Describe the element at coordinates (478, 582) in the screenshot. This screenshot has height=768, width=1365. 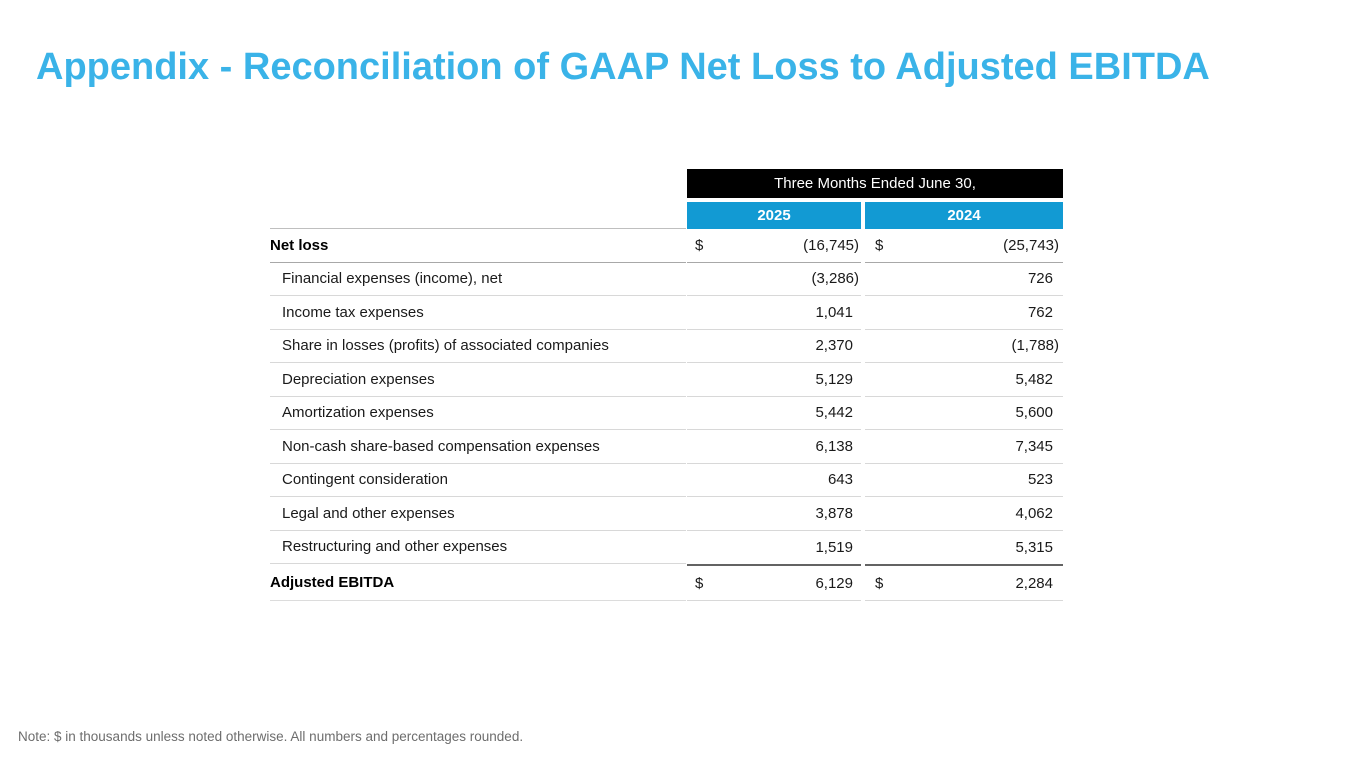
I see `row-label: Adjusted EBITDA` at that location.